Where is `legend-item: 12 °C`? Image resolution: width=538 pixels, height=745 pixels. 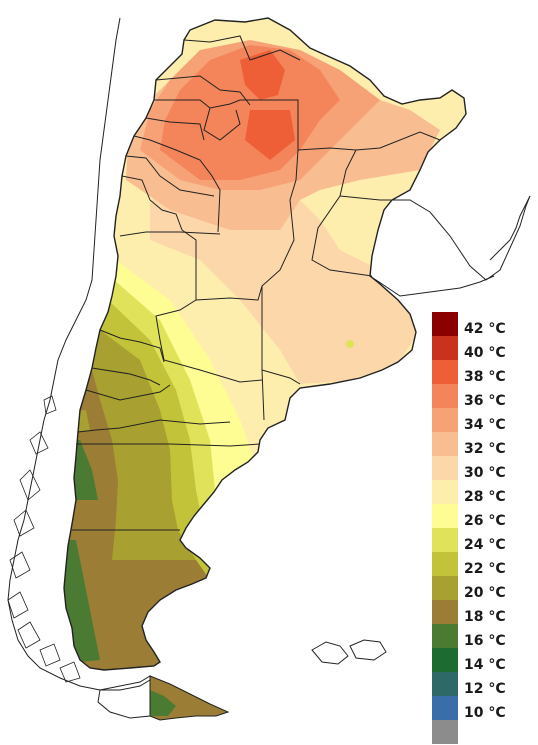 legend-item: 12 °C is located at coordinates (482, 684).